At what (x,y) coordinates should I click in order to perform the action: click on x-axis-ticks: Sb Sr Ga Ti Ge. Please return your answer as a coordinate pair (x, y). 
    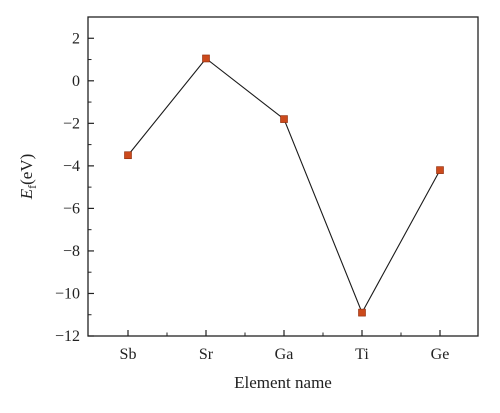
    Looking at the image, I should click on (285, 346).